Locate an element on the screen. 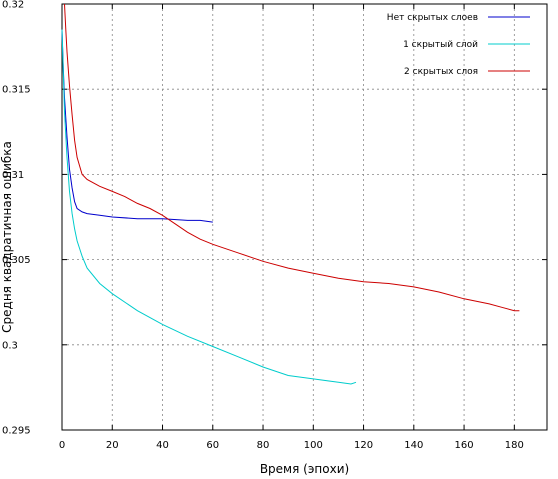 This screenshot has width=558, height=479. legend-label-2: 1 скрытый слой is located at coordinates (440, 45).